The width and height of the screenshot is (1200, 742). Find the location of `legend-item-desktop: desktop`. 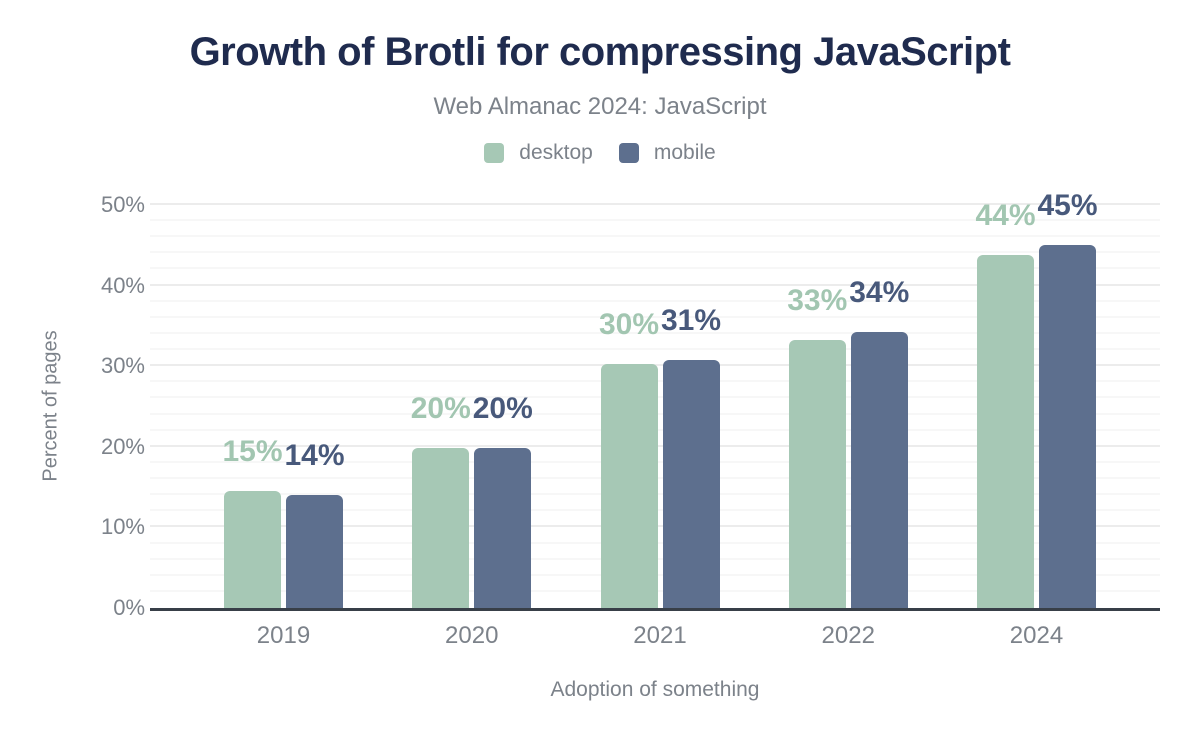

legend-item-desktop: desktop is located at coordinates (538, 153).